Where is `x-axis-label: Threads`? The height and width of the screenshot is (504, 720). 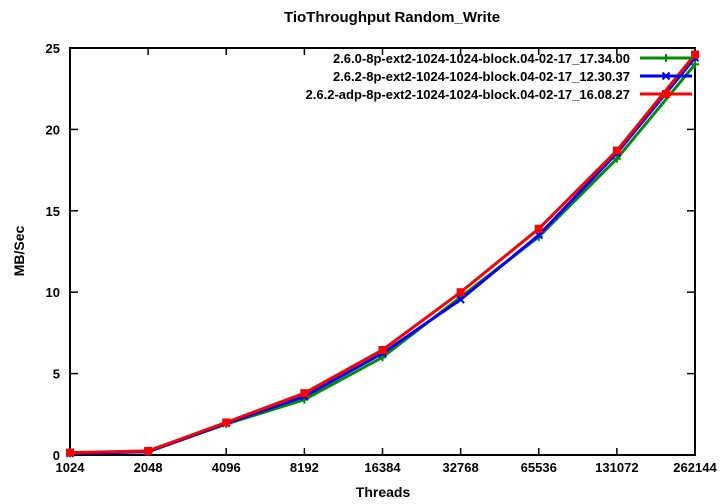
x-axis-label: Threads is located at coordinates (383, 492).